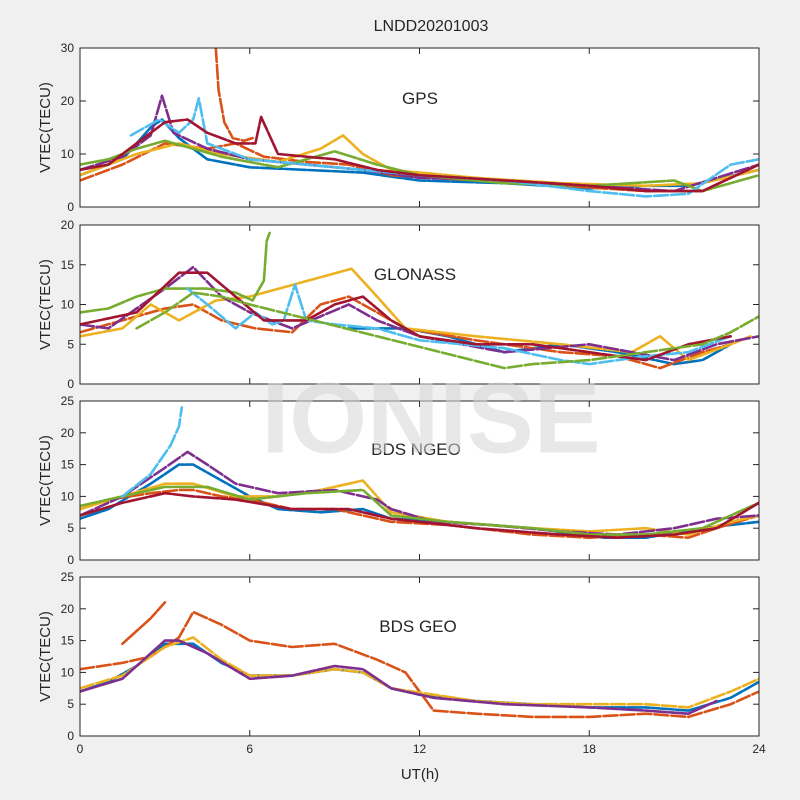 Image resolution: width=800 pixels, height=800 pixels. What do you see at coordinates (431, 26) in the screenshot?
I see `figure-title: LNDD20201003` at bounding box center [431, 26].